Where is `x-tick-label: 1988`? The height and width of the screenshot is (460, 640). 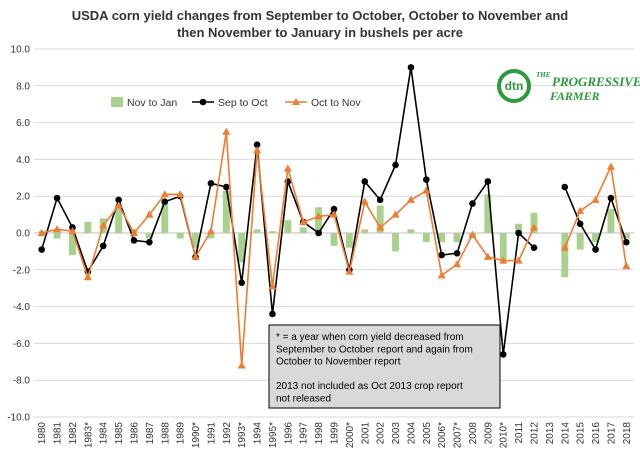
x-tick-label: 1988 is located at coordinates (165, 433).